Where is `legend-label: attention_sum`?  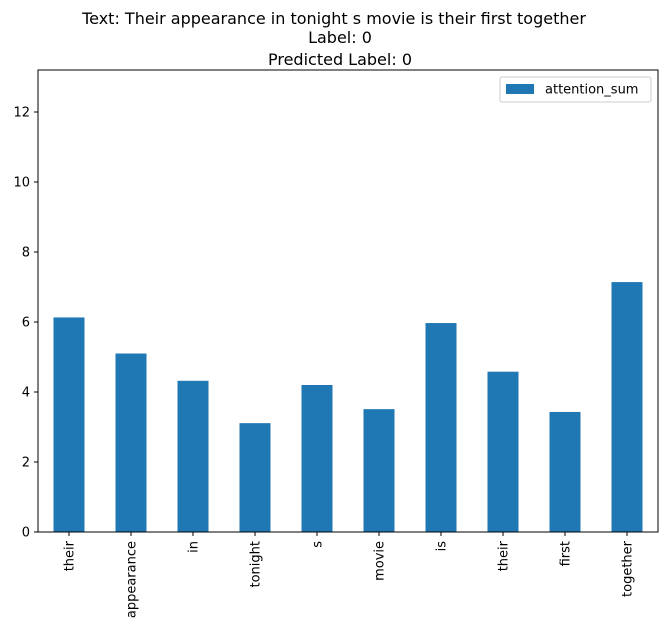 legend-label: attention_sum is located at coordinates (591, 90).